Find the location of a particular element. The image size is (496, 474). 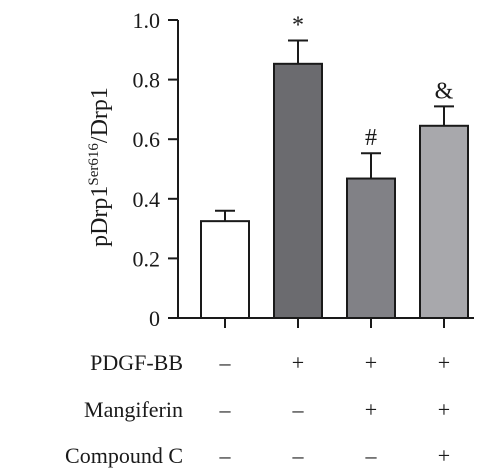

y-tick-label: 0.8 is located at coordinates (147, 80).